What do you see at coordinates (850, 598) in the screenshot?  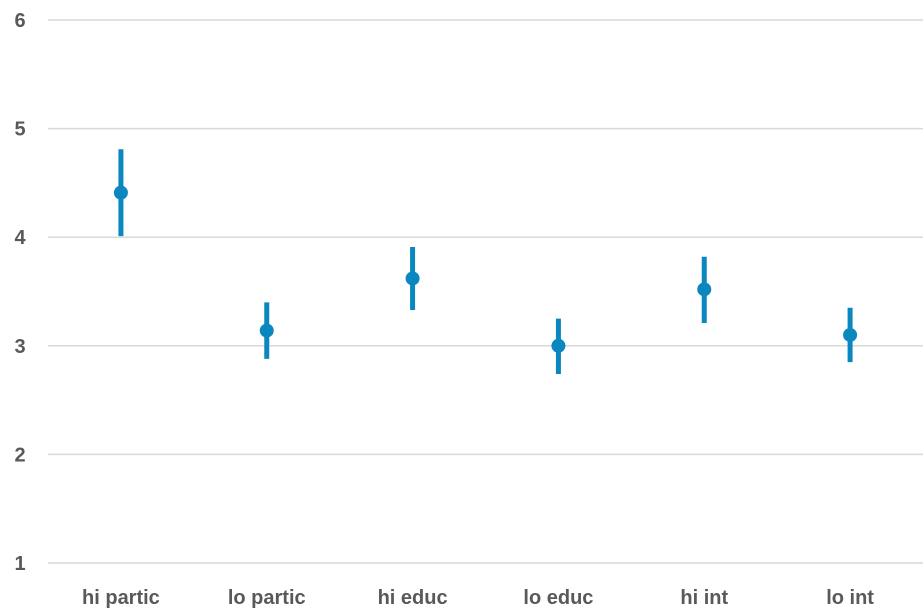 I see `x-tick-label: lo int` at bounding box center [850, 598].